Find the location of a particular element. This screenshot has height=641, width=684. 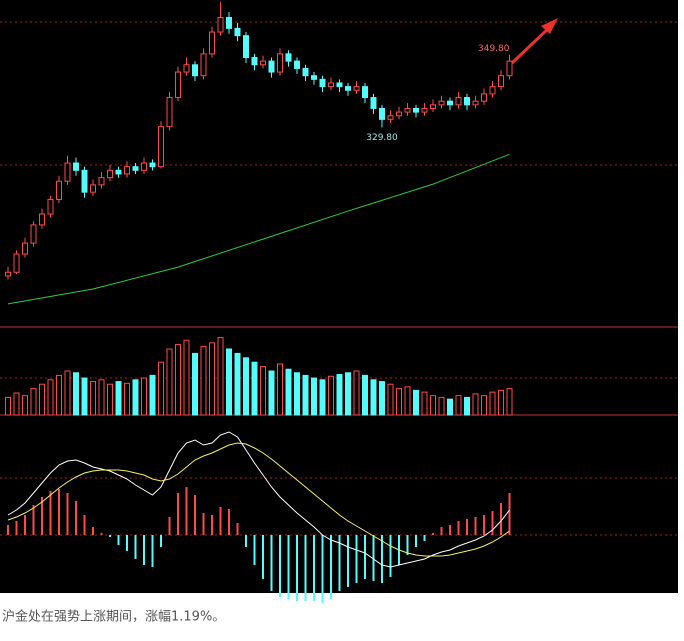

caption: 沪金处在强势上涨期间，涨幅1.19%。 is located at coordinates (113, 617).